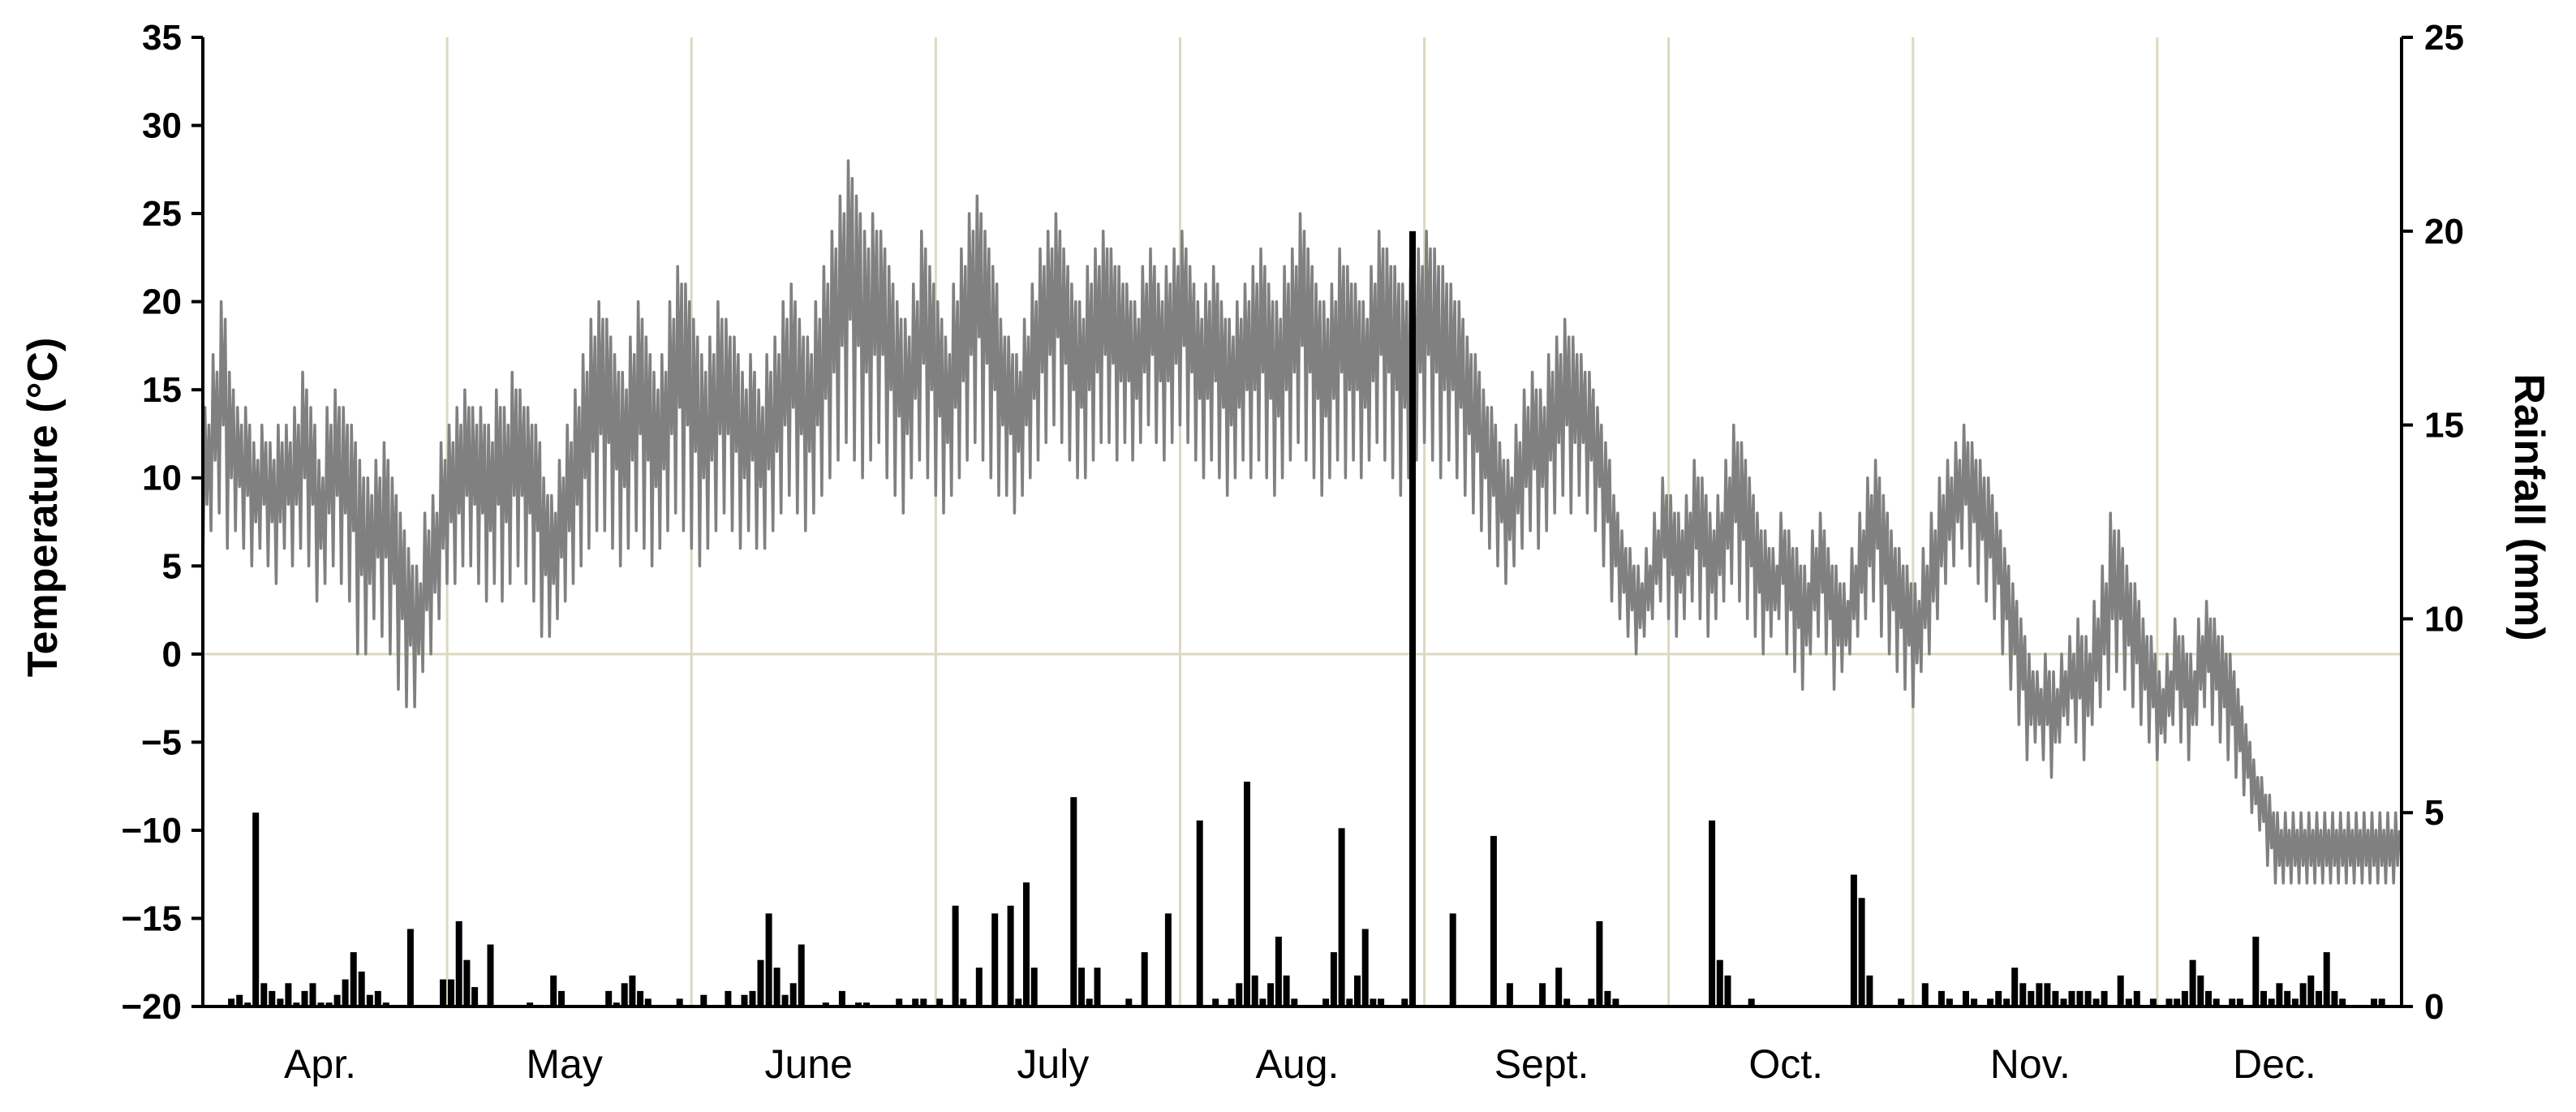 The image size is (2576, 1112). What do you see at coordinates (1785, 1064) in the screenshot?
I see `month-label: Oct.` at bounding box center [1785, 1064].